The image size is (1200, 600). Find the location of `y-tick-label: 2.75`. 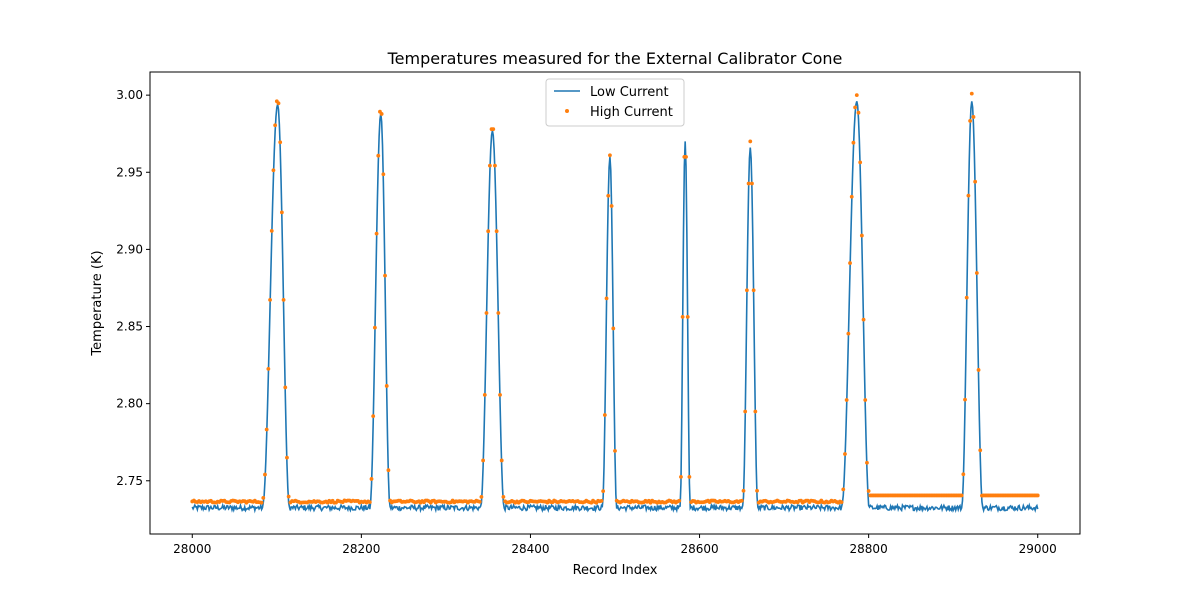

y-tick-label: 2.75 is located at coordinates (129, 481).